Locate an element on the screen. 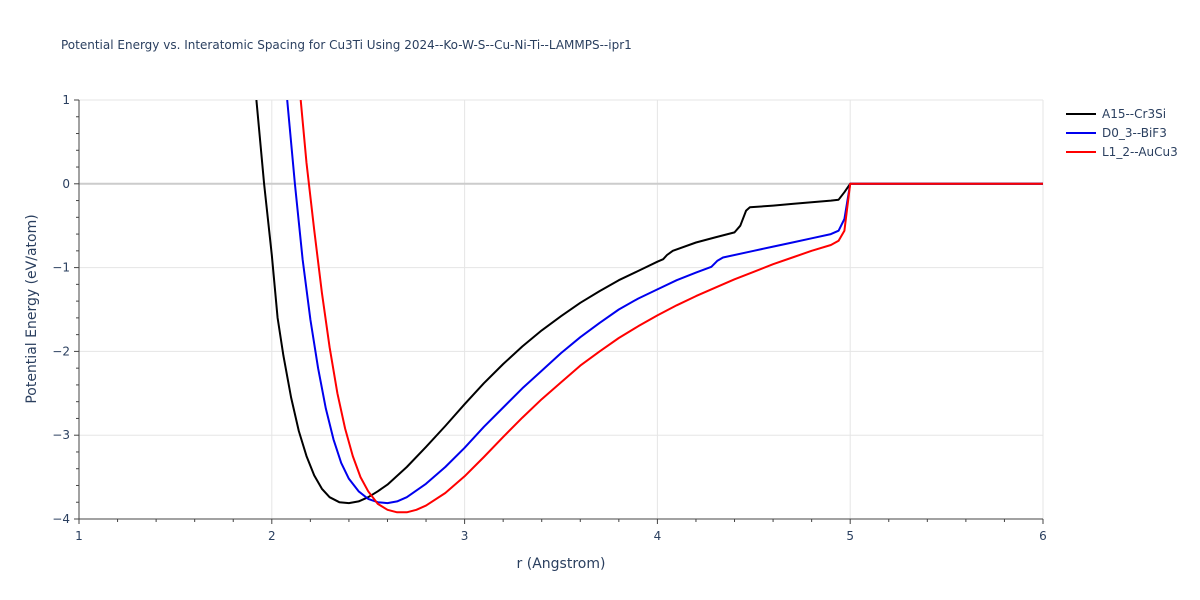 The width and height of the screenshot is (1200, 600). x-tick-label: 6 is located at coordinates (1043, 536).